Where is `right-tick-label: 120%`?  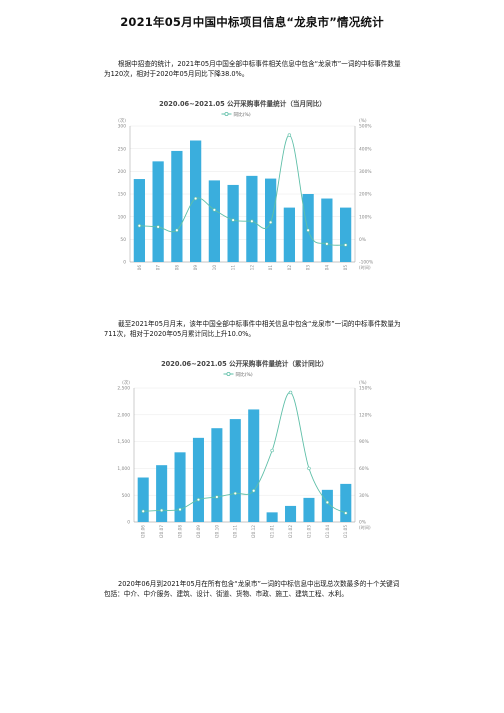 right-tick-label: 120% is located at coordinates (365, 415).